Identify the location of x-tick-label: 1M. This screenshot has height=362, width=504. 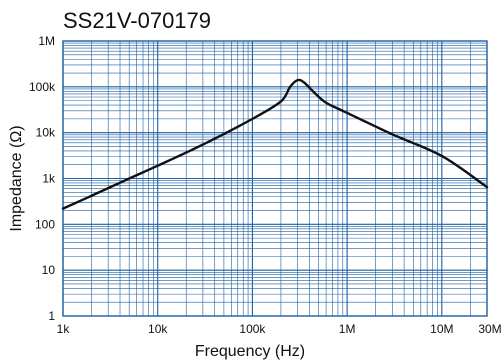
(347, 329).